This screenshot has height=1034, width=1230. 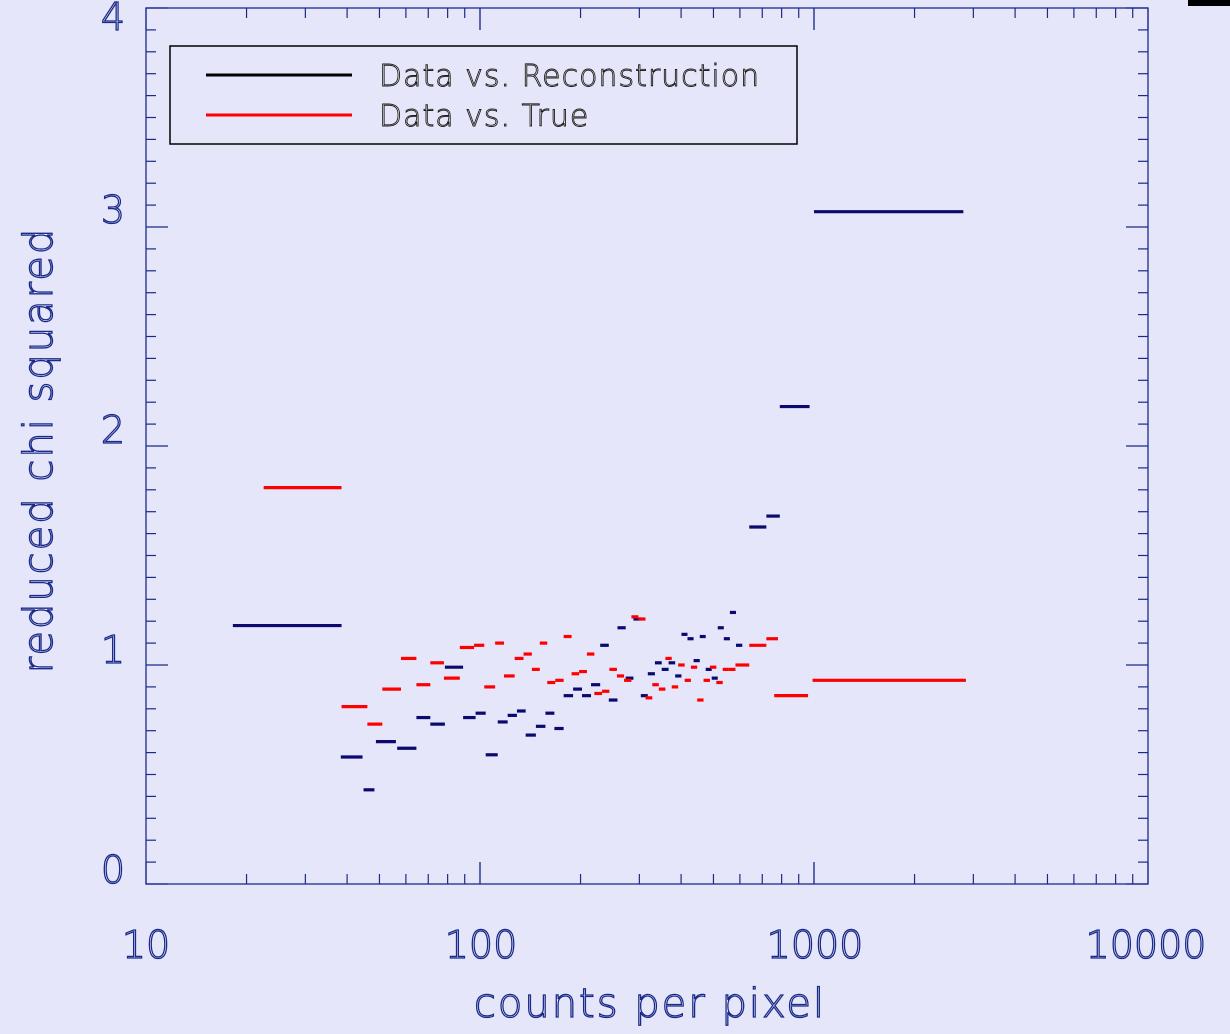 What do you see at coordinates (815, 945) in the screenshot?
I see `x-tick-label: 1000` at bounding box center [815, 945].